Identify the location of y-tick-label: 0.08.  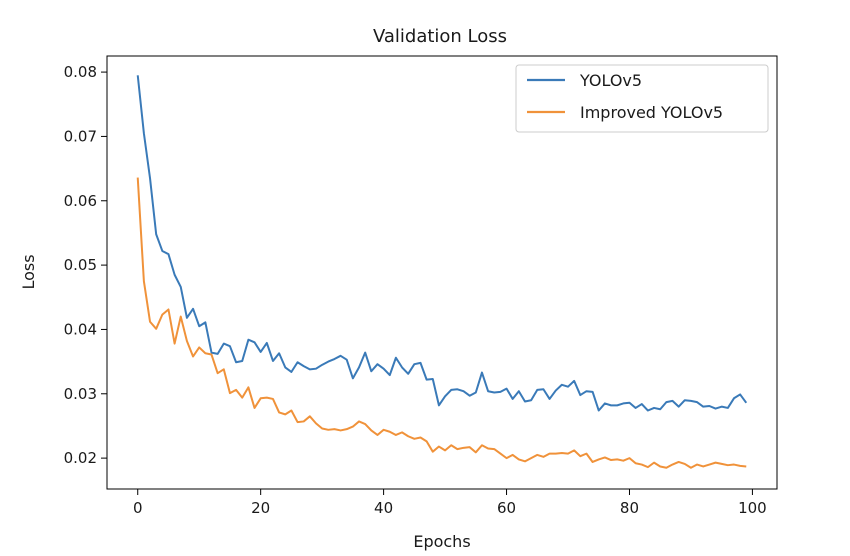
(80, 72).